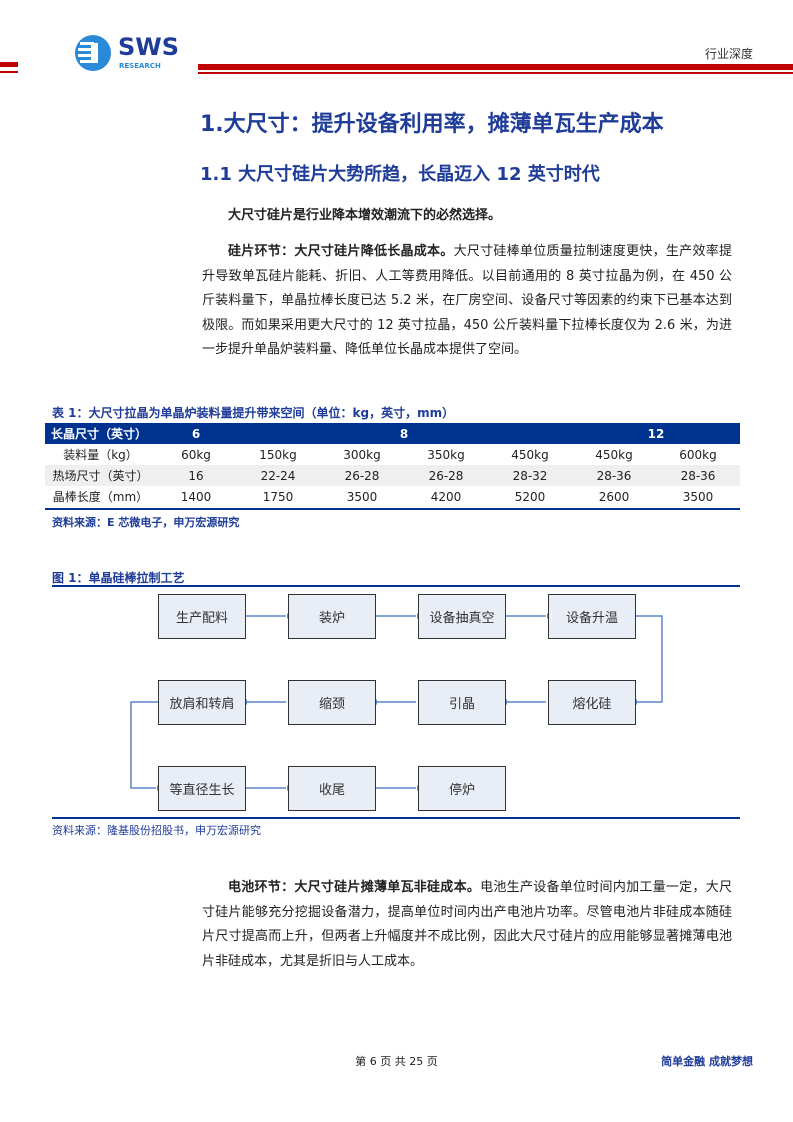  Describe the element at coordinates (278, 496) in the screenshot. I see `table-cell: 1750` at that location.